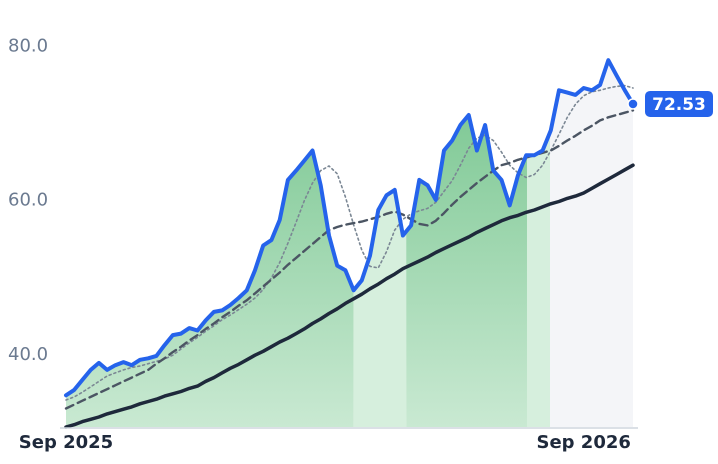  I want to click on last-value-label: 72.53, so click(679, 105).